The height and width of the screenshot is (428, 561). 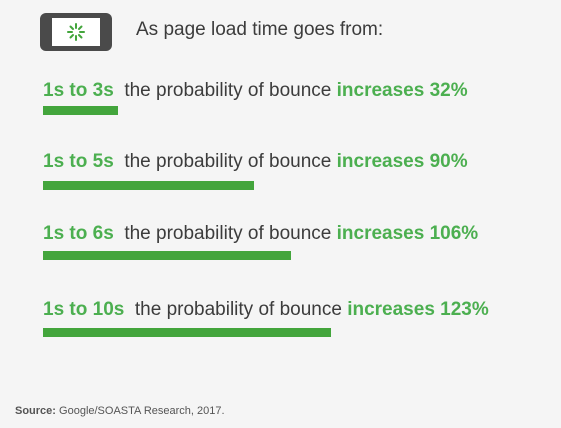 I want to click on phone-icon, so click(x=76, y=32).